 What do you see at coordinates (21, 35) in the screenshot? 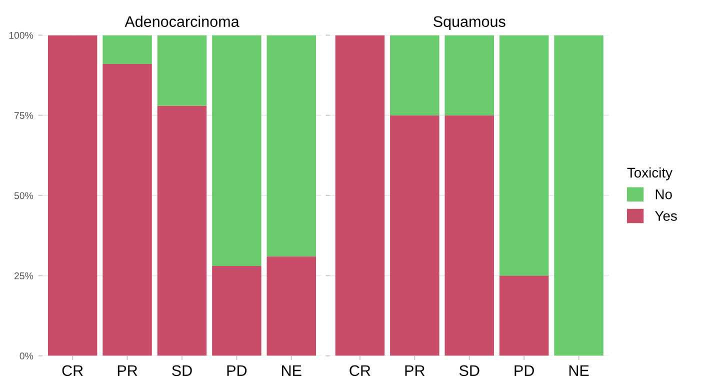
I see `y-tick-label: 100%` at bounding box center [21, 35].